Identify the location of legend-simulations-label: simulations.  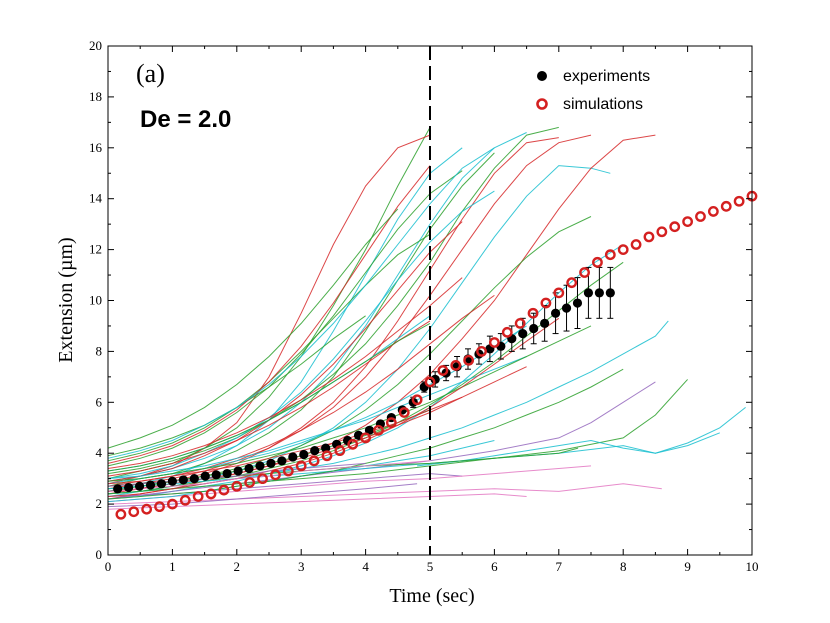
(603, 104).